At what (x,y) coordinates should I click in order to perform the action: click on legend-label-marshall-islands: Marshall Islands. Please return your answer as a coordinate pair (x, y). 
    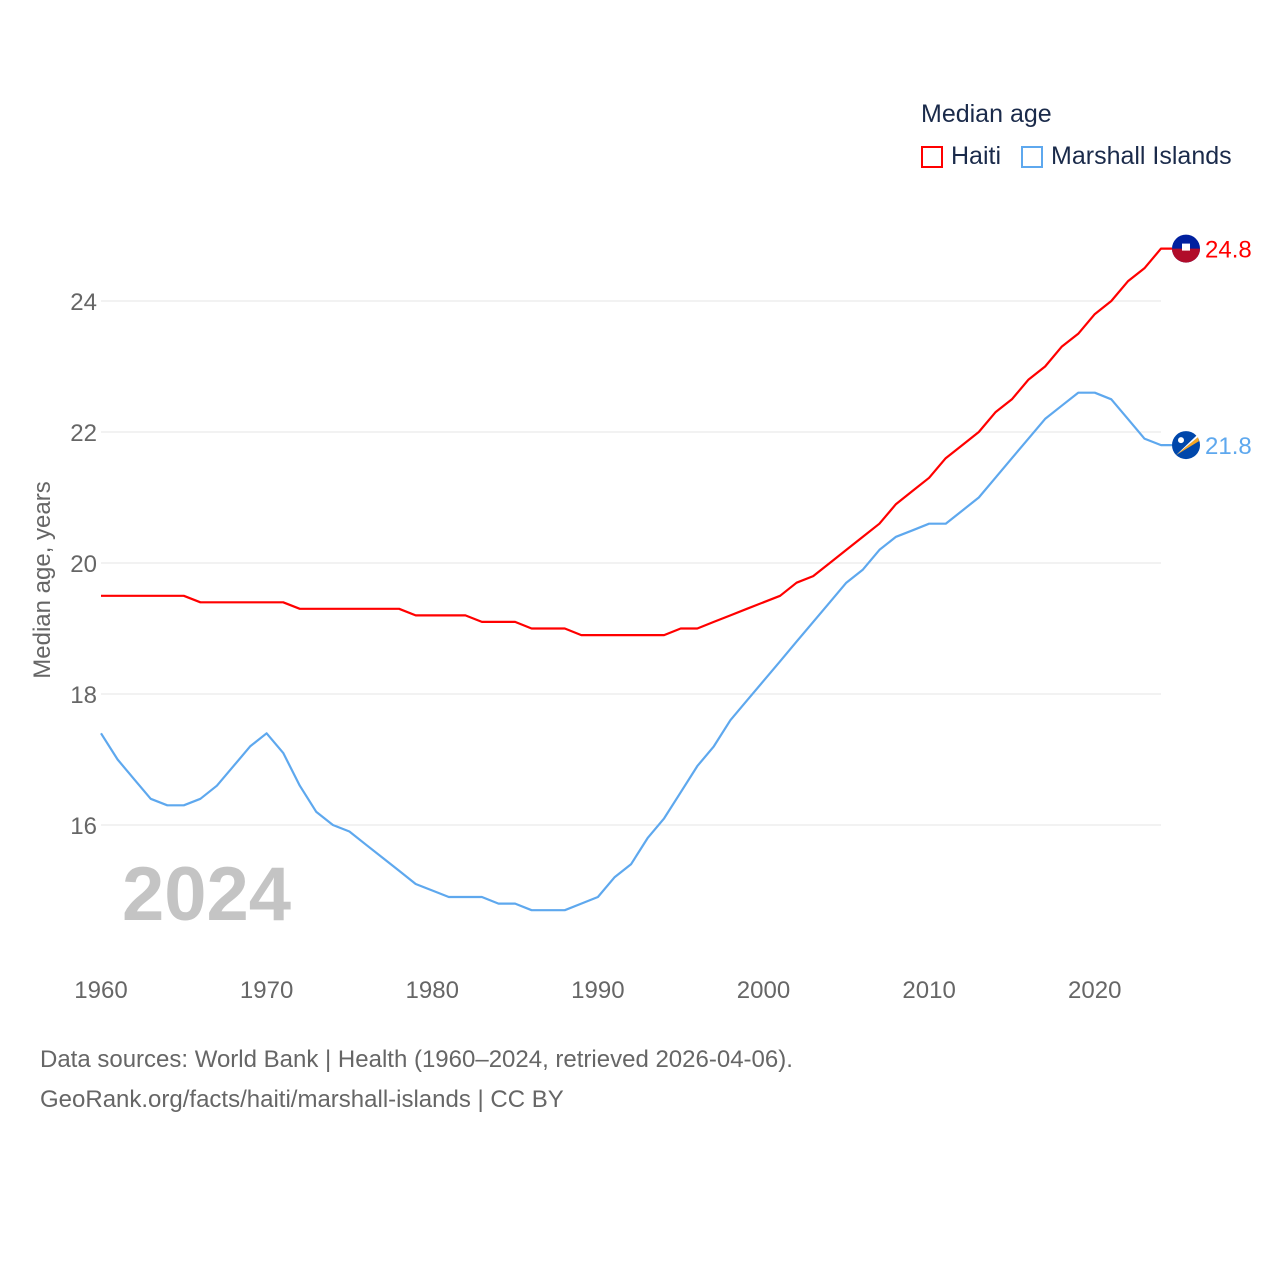
    Looking at the image, I should click on (1141, 156).